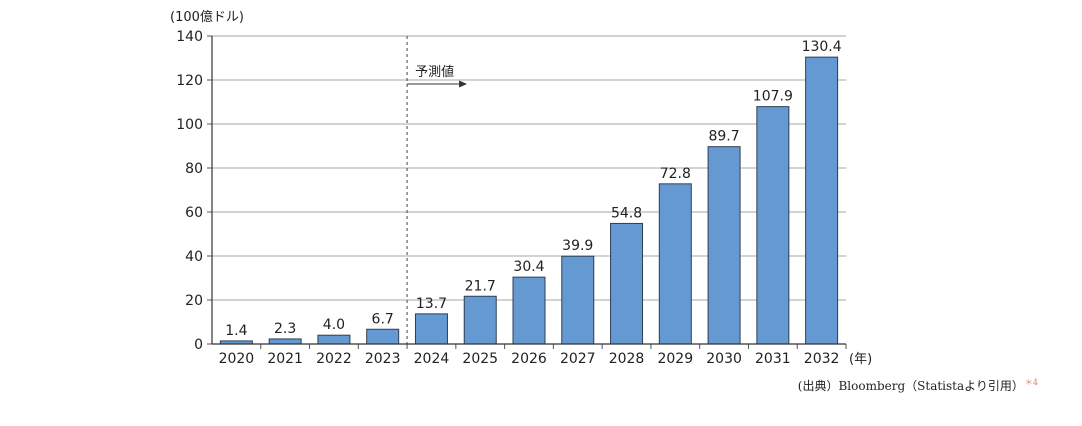 The width and height of the screenshot is (1082, 426). What do you see at coordinates (189, 81) in the screenshot?
I see `y-tick-label: 120` at bounding box center [189, 81].